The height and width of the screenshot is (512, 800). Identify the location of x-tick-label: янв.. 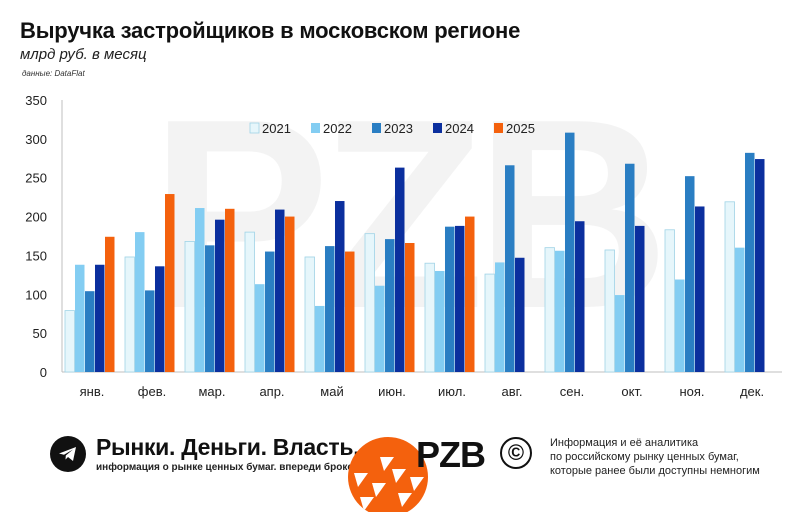
(92, 391).